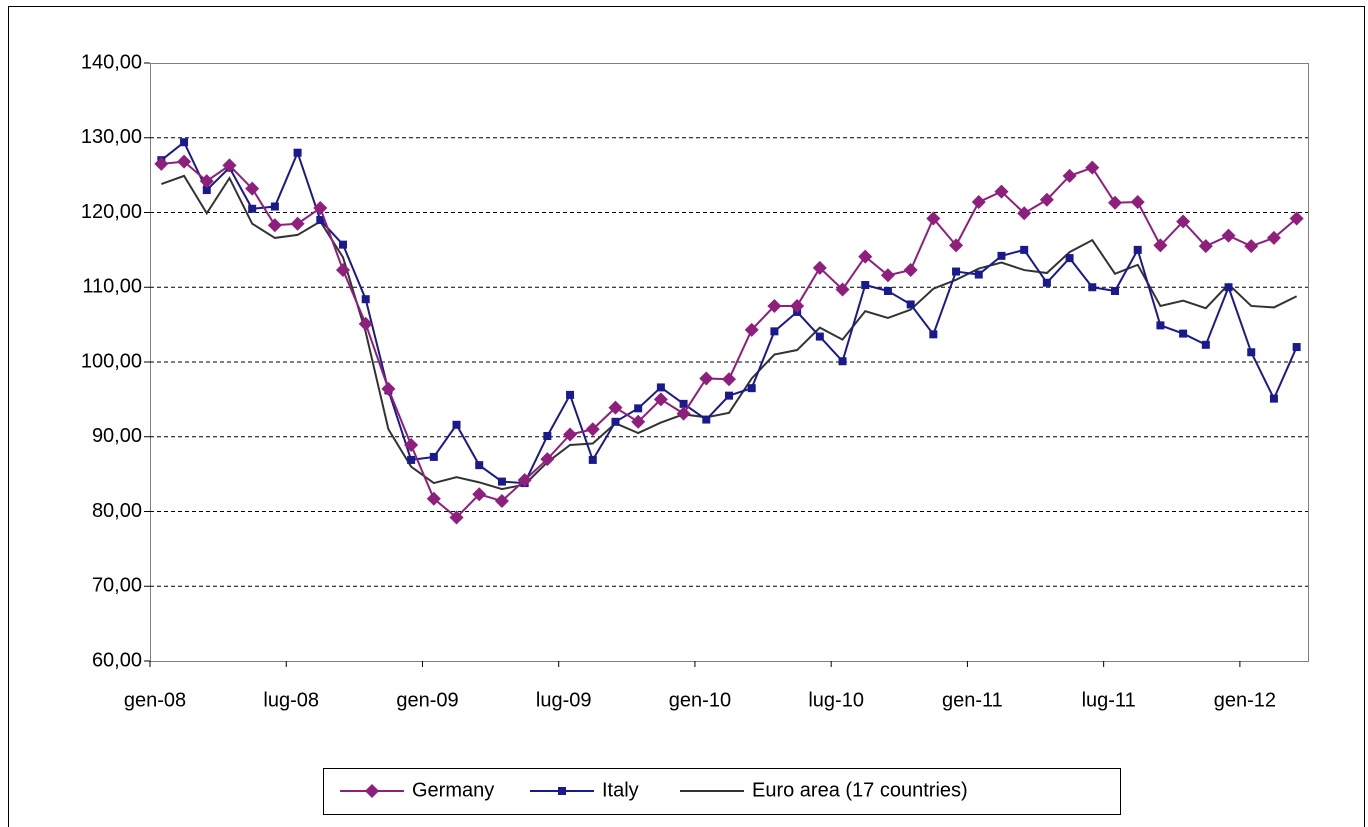 The image size is (1368, 827). Describe the element at coordinates (860, 790) in the screenshot. I see `legend-label: Euro area (17 countries)` at that location.